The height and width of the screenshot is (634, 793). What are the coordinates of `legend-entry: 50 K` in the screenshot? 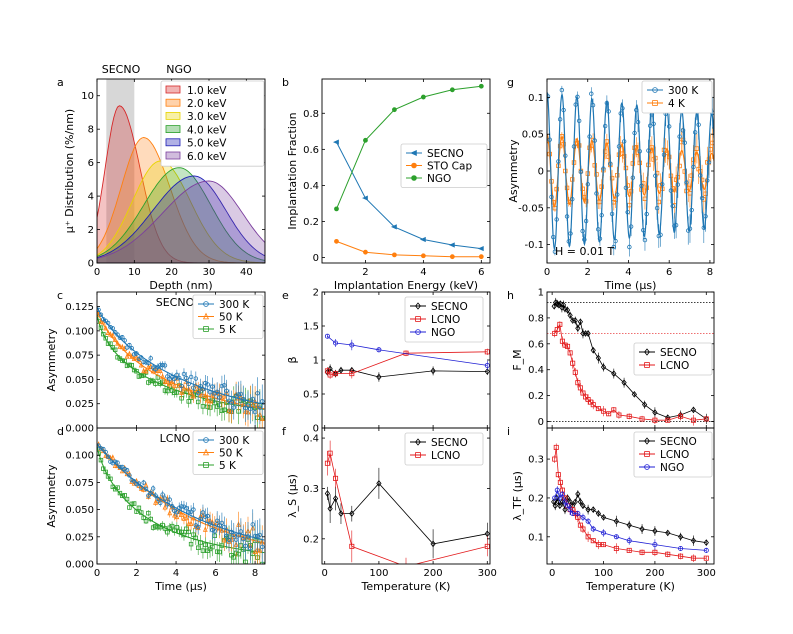 It's located at (231, 453).